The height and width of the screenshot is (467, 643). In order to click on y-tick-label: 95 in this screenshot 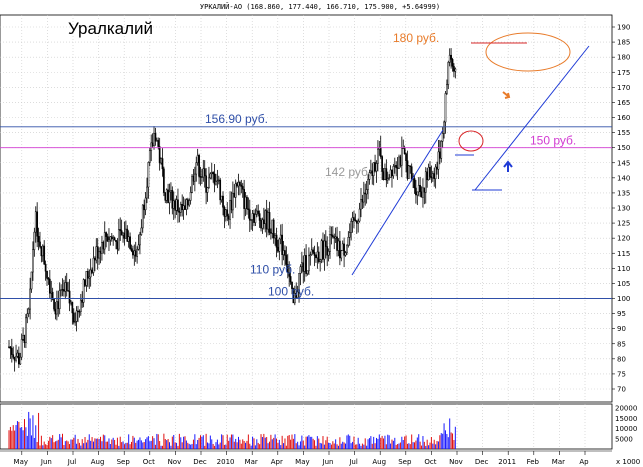, I will do `click(621, 314)`.